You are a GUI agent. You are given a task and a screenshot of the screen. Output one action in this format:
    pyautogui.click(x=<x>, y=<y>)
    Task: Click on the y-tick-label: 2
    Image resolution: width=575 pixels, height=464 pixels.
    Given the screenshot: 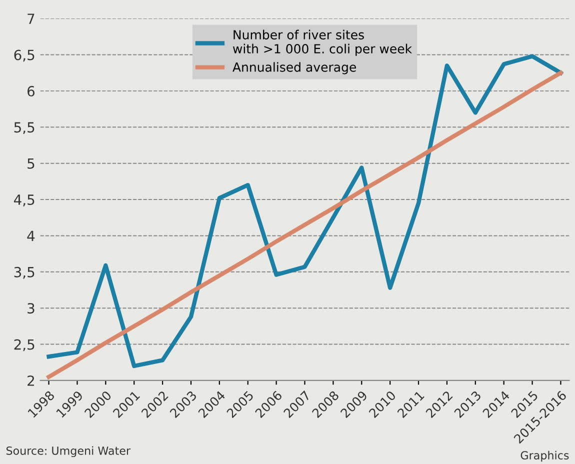 What is the action you would take?
    pyautogui.click(x=31, y=380)
    